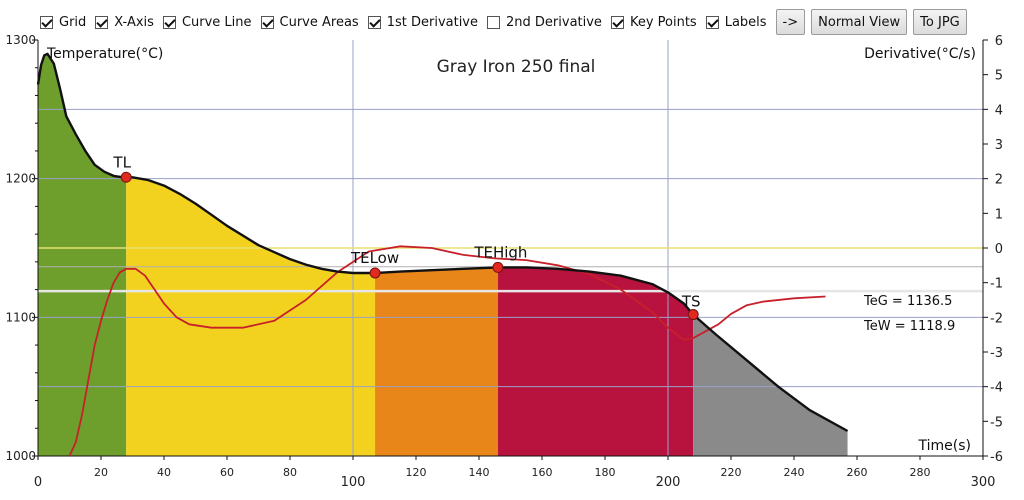 Image resolution: width=1024 pixels, height=500 pixels. Describe the element at coordinates (996, 388) in the screenshot. I see `y2-tick-label: -4` at that location.